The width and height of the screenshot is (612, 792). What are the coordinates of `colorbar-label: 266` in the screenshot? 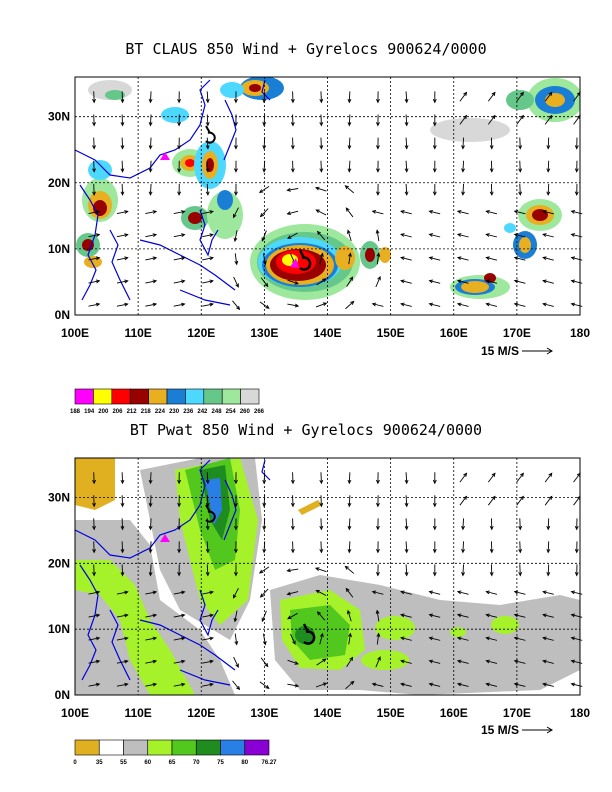 It's located at (259, 412).